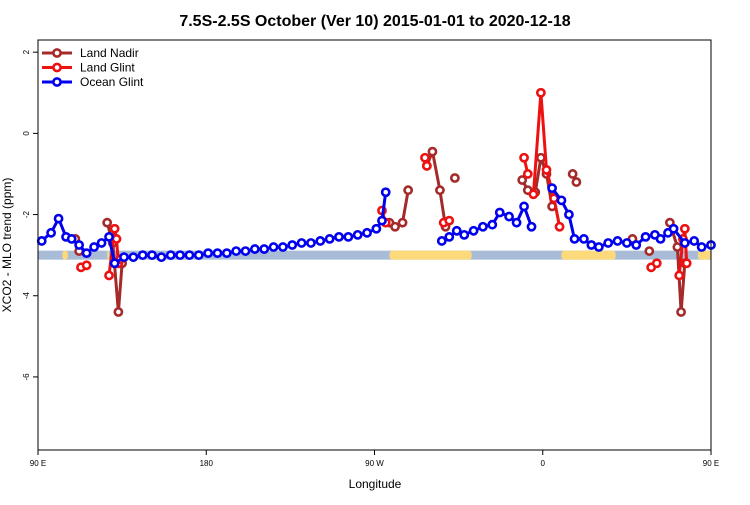  What do you see at coordinates (26, 51) in the screenshot?
I see `y-tick-label: 2` at bounding box center [26, 51].